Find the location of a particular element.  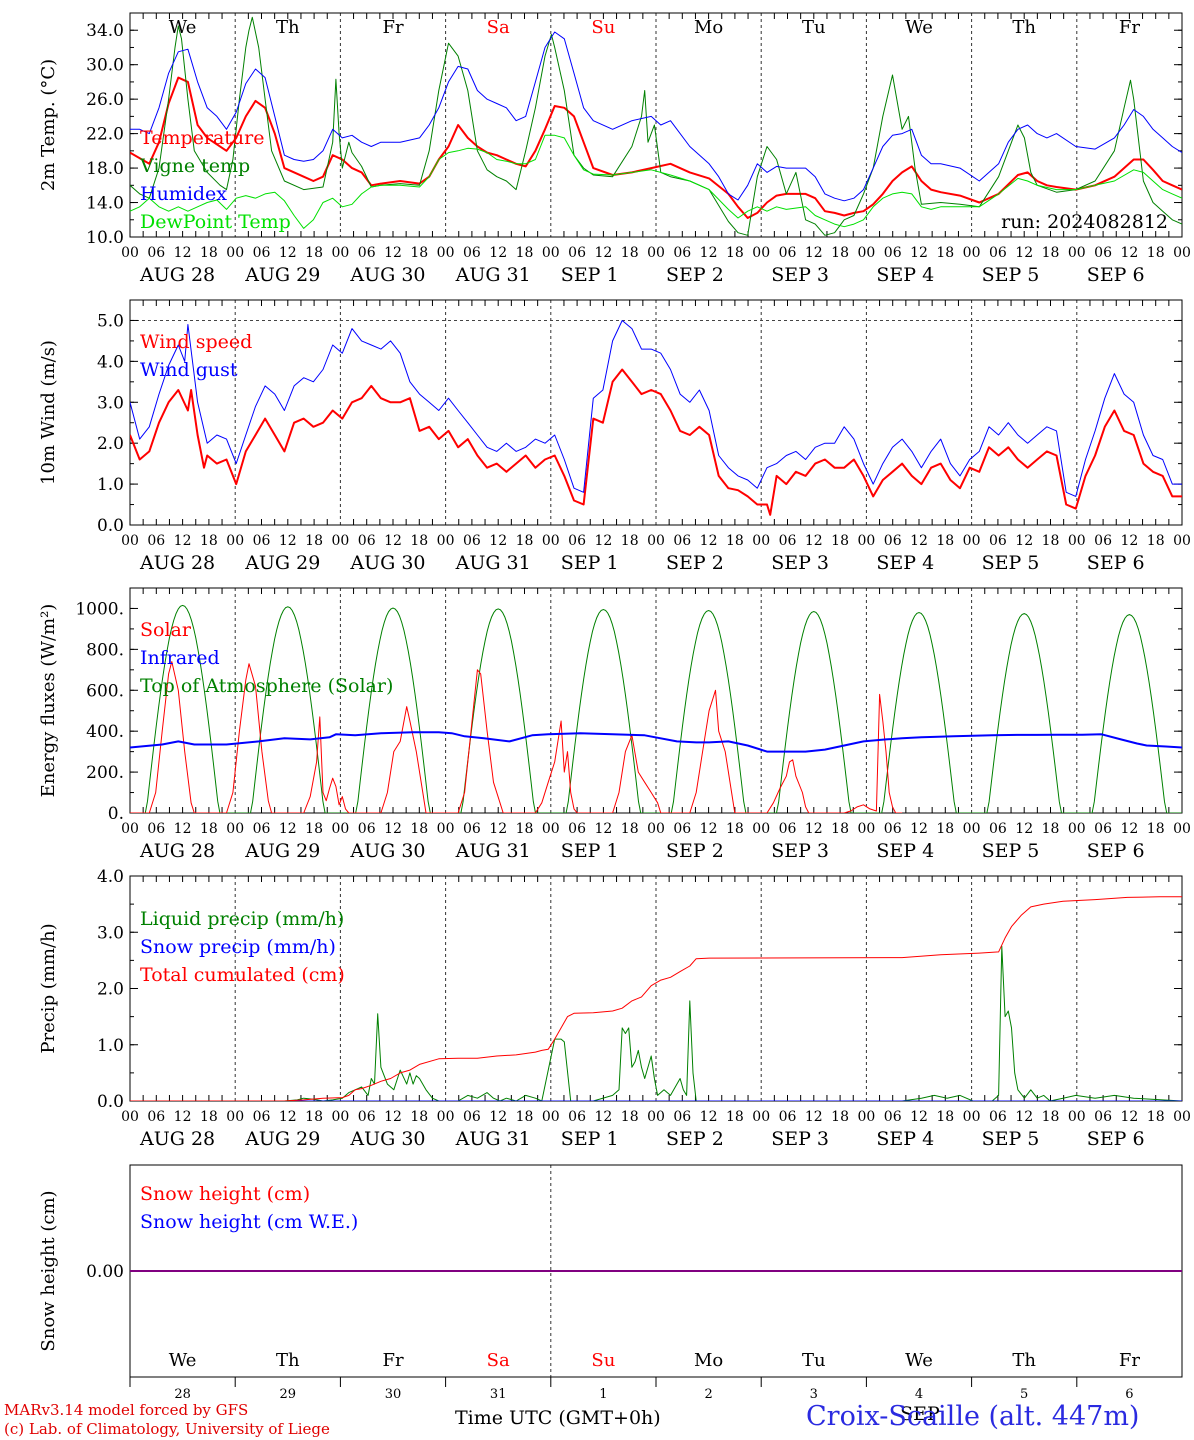

weekday-label: Su is located at coordinates (603, 27).